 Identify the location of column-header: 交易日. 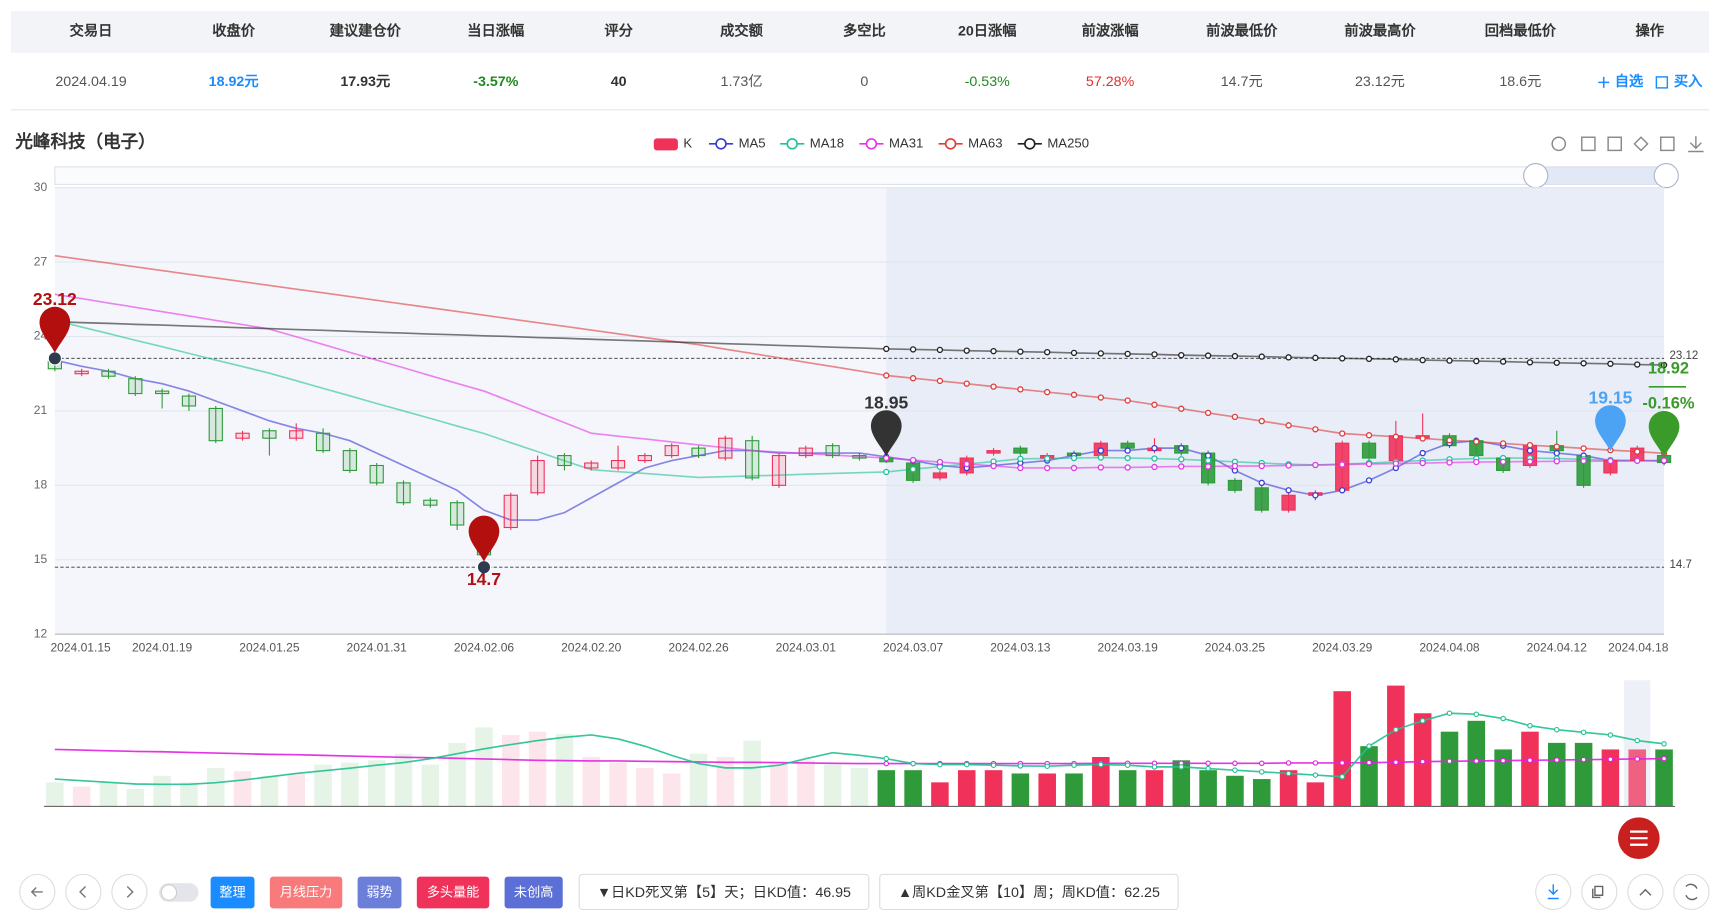
(91, 31).